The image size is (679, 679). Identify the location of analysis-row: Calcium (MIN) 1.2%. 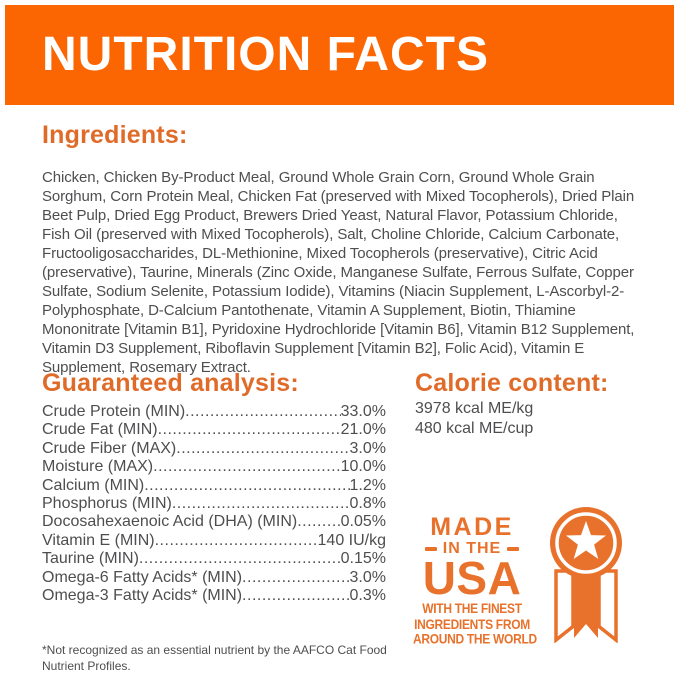
(214, 486).